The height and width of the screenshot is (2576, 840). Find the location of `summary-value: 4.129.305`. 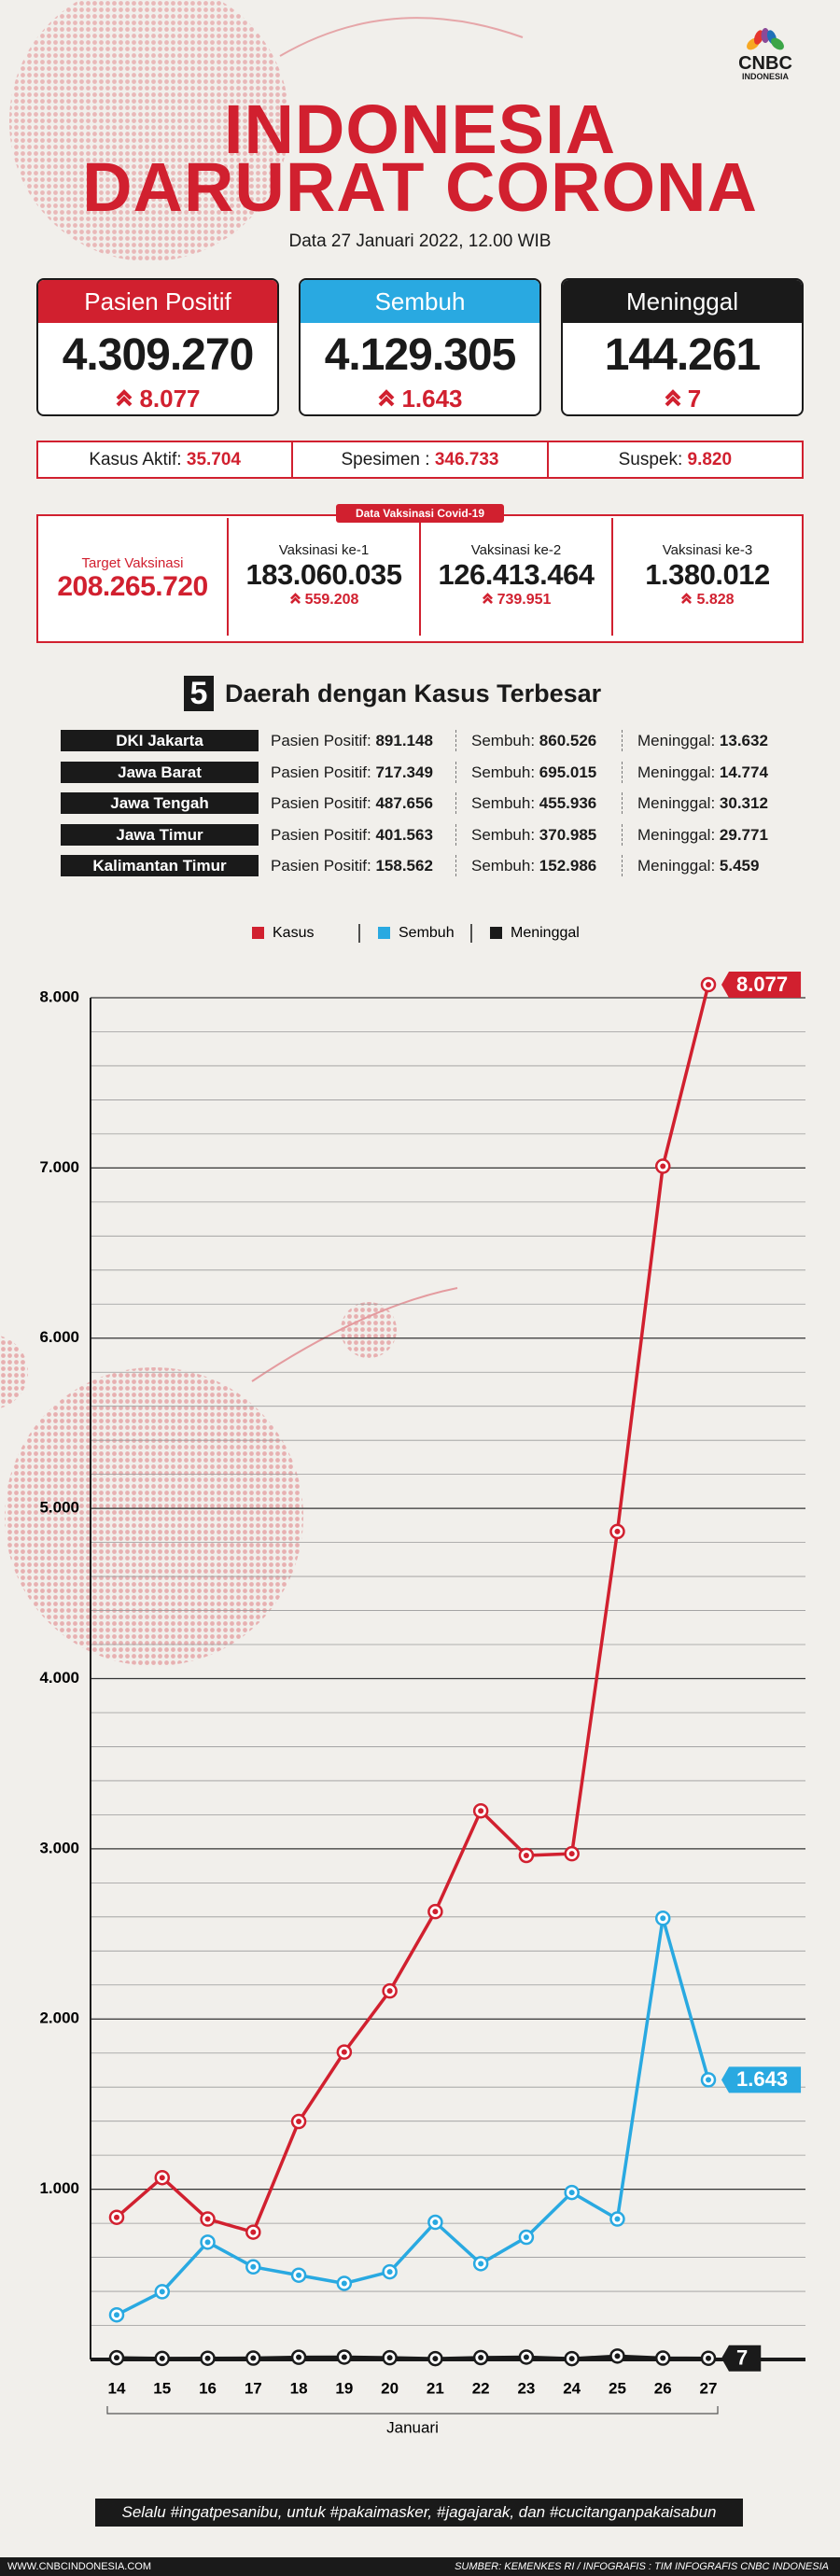

summary-value: 4.129.305 is located at coordinates (420, 355).